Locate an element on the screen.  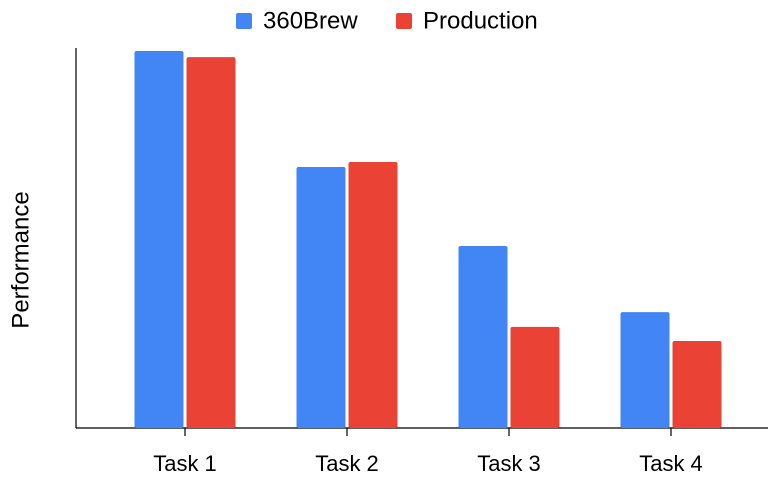
legend-label: Production is located at coordinates (480, 20).